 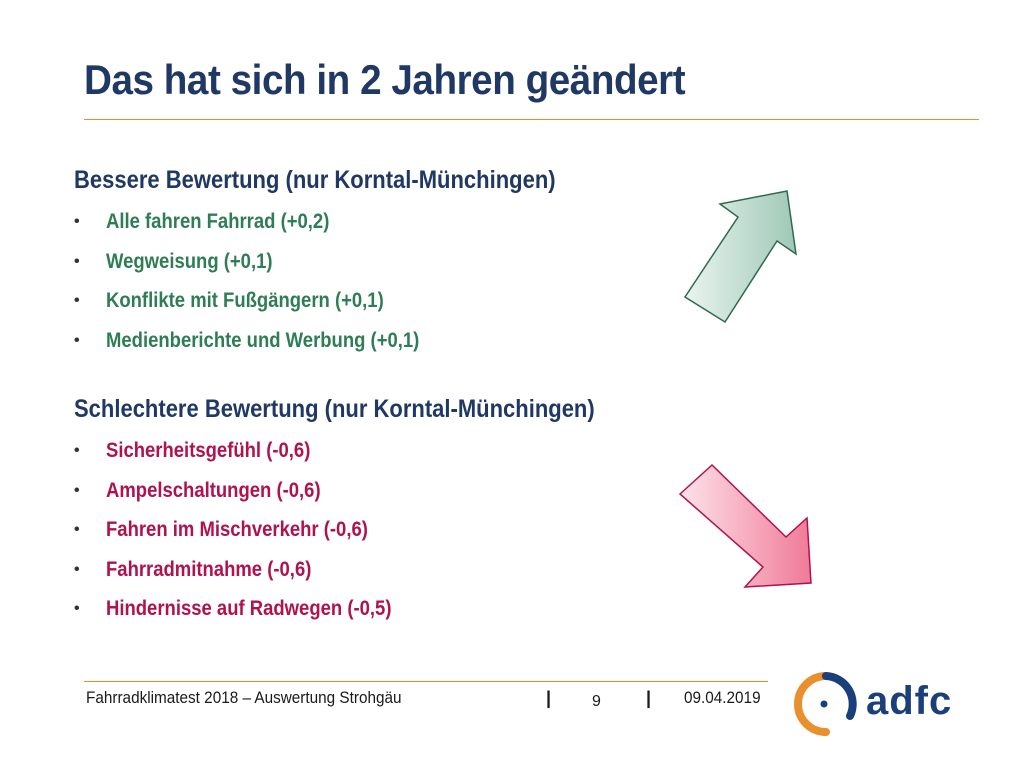 I want to click on title-divider, so click(x=531, y=119).